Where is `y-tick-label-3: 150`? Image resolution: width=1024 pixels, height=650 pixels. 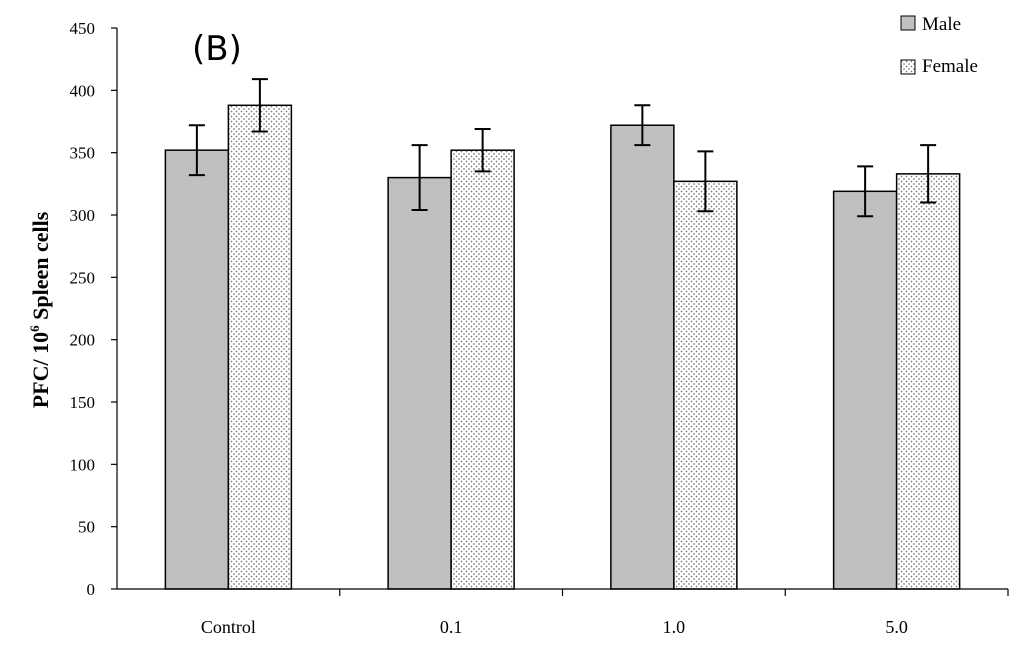 y-tick-label-3: 150 is located at coordinates (83, 402).